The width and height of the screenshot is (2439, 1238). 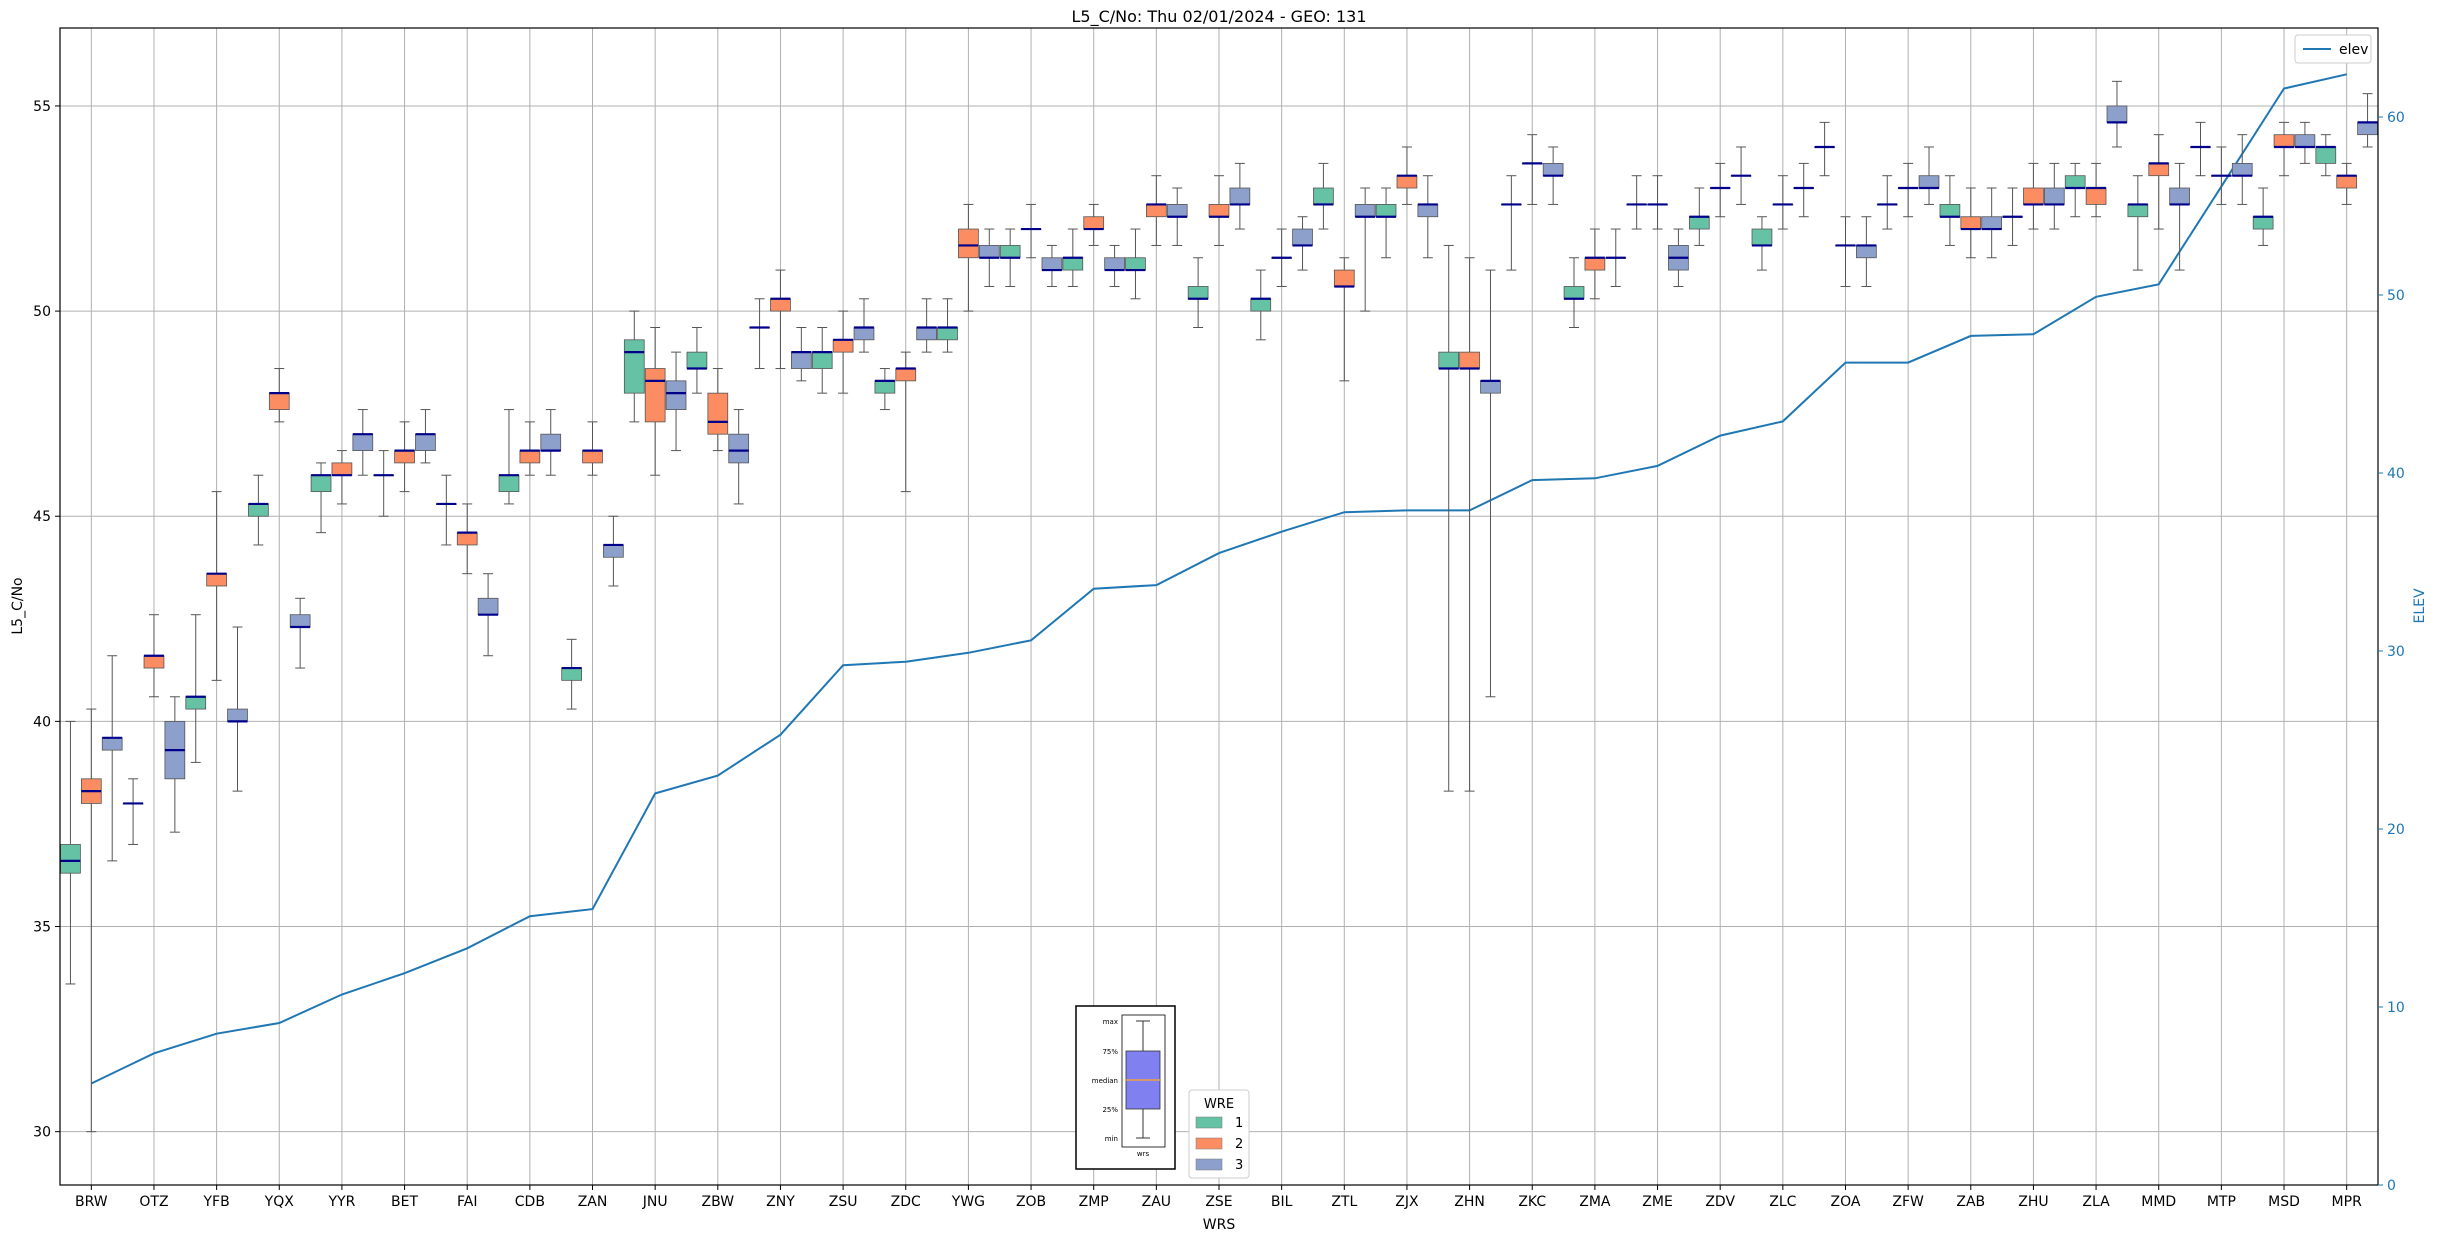 What do you see at coordinates (1762, 243) in the screenshot?
I see `box-zlc-wre1` at bounding box center [1762, 243].